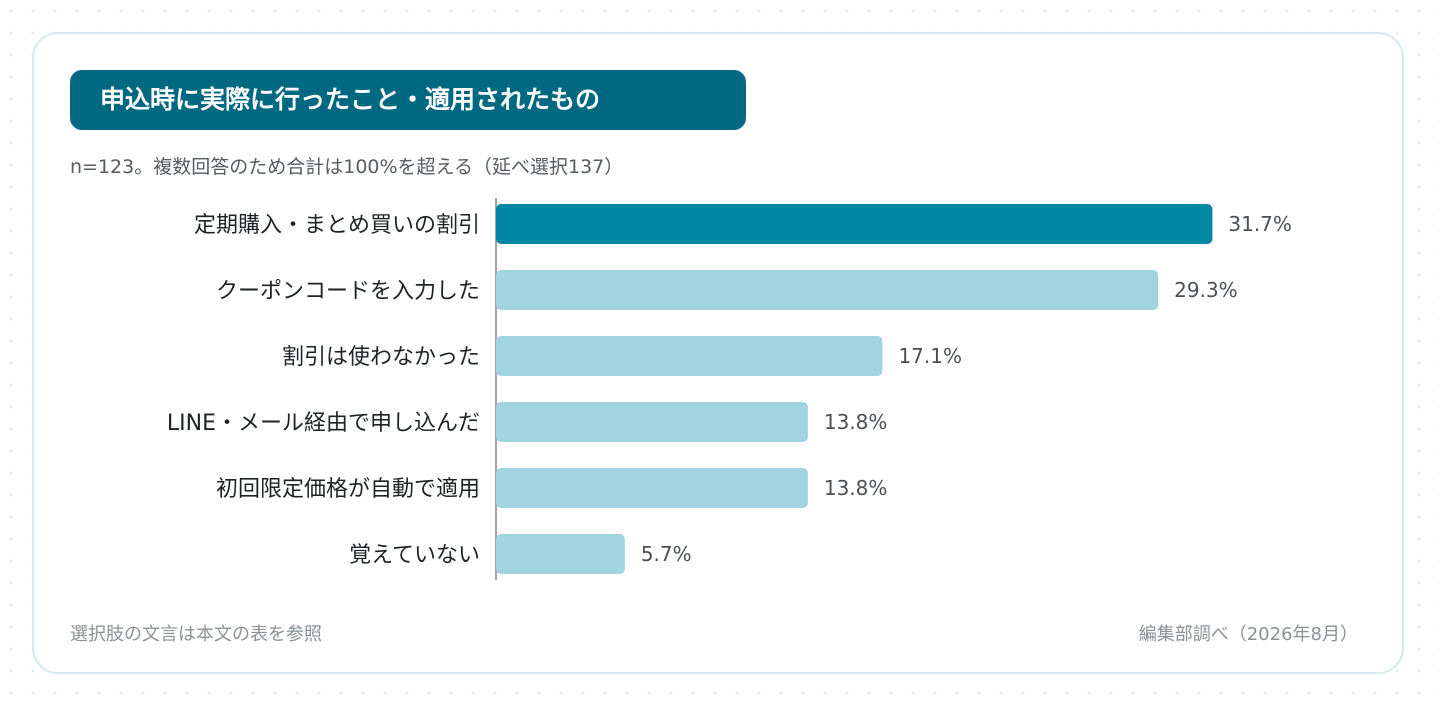 This screenshot has height=710, width=1440. I want to click on footnote-survey-credit: 編集部調べ（2026年8月）, so click(1248, 634).